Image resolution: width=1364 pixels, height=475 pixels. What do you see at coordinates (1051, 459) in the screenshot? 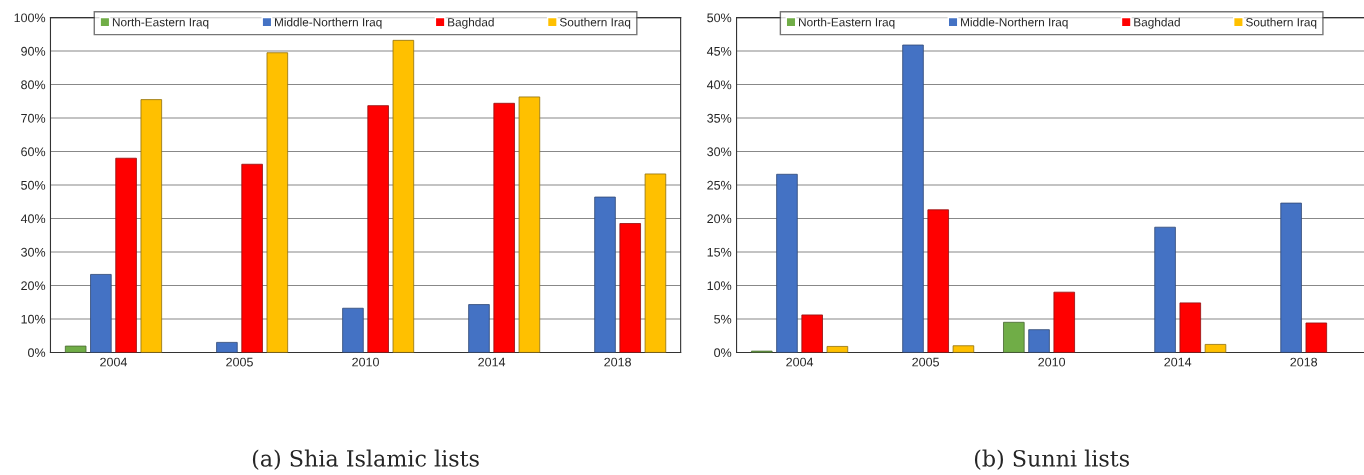
I see `text: (b) Sunni lists` at bounding box center [1051, 459].